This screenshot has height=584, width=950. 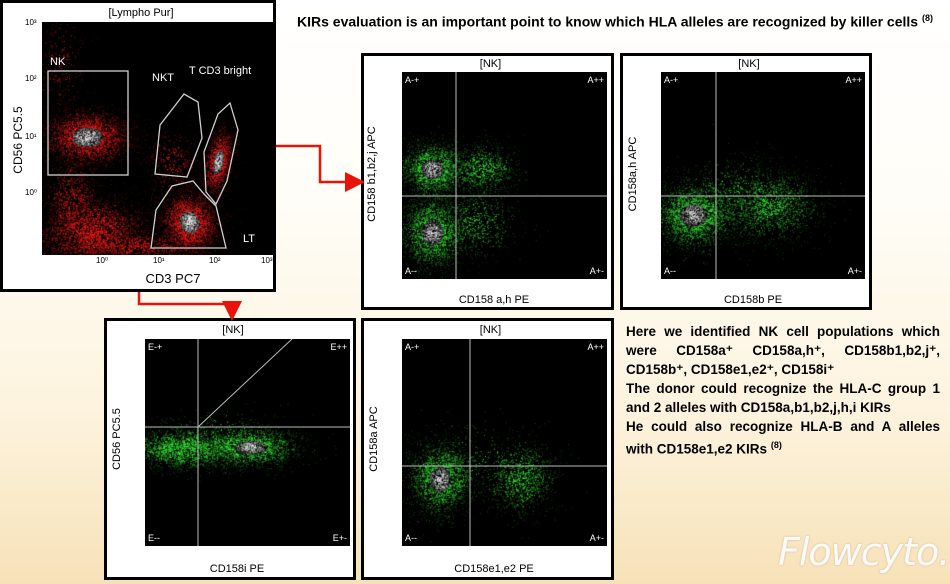 I want to click on q-b1-ur: A++, so click(x=595, y=80).